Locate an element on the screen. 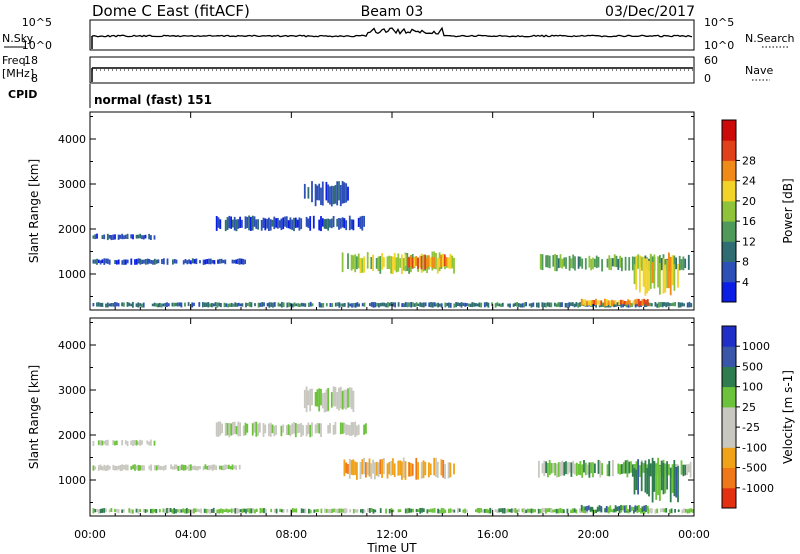  colorbar-segment is located at coordinates (729, 498).